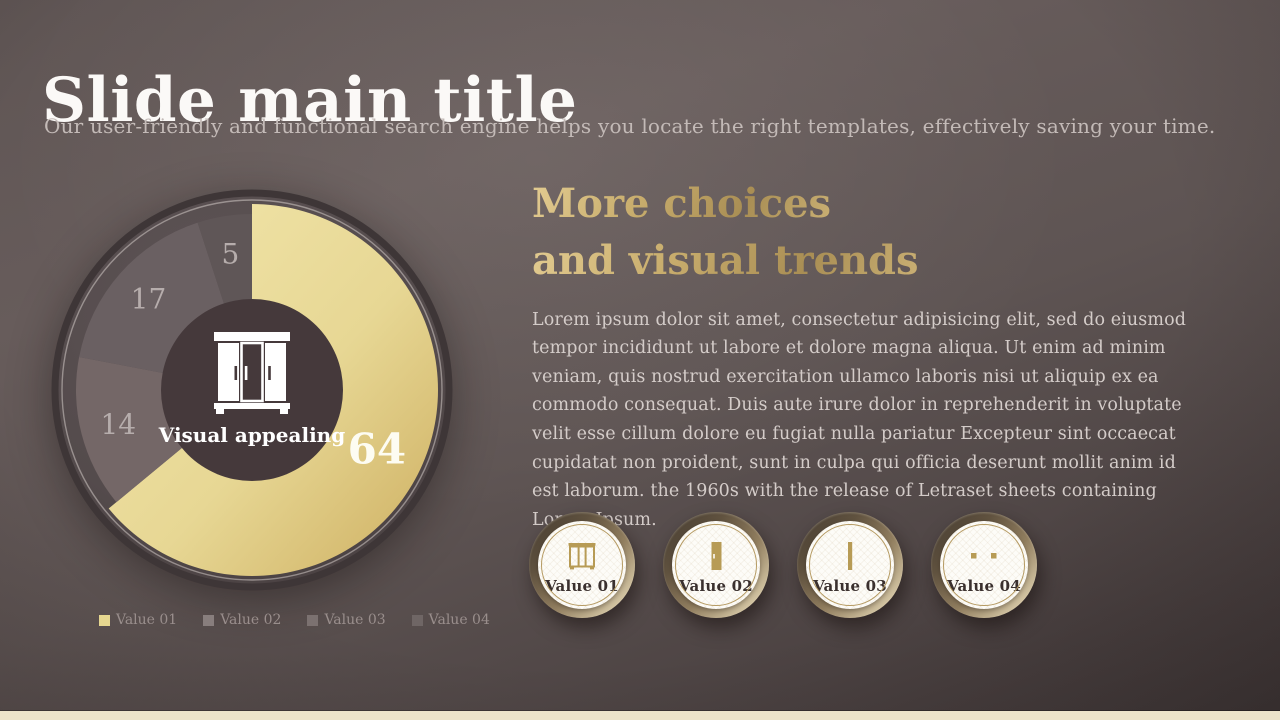 The image size is (1280, 720). I want to click on bottom-accent-strip, so click(640, 715).